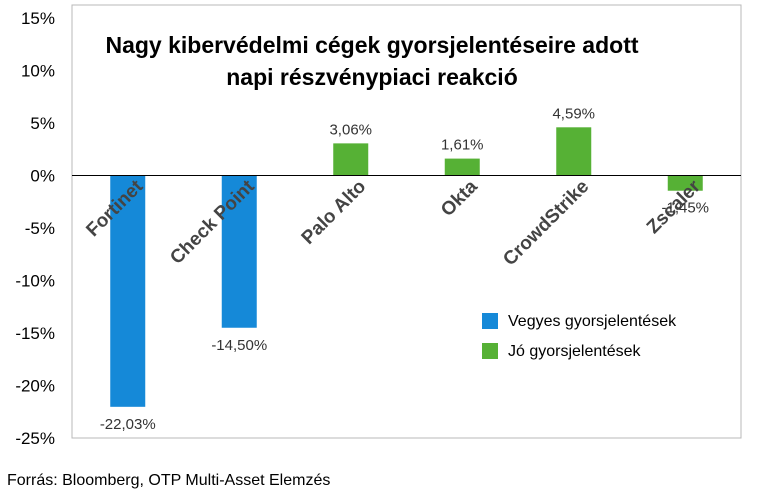 The height and width of the screenshot is (496, 760). I want to click on legend-label-jo: Jó gyorsjelentések, so click(575, 351).